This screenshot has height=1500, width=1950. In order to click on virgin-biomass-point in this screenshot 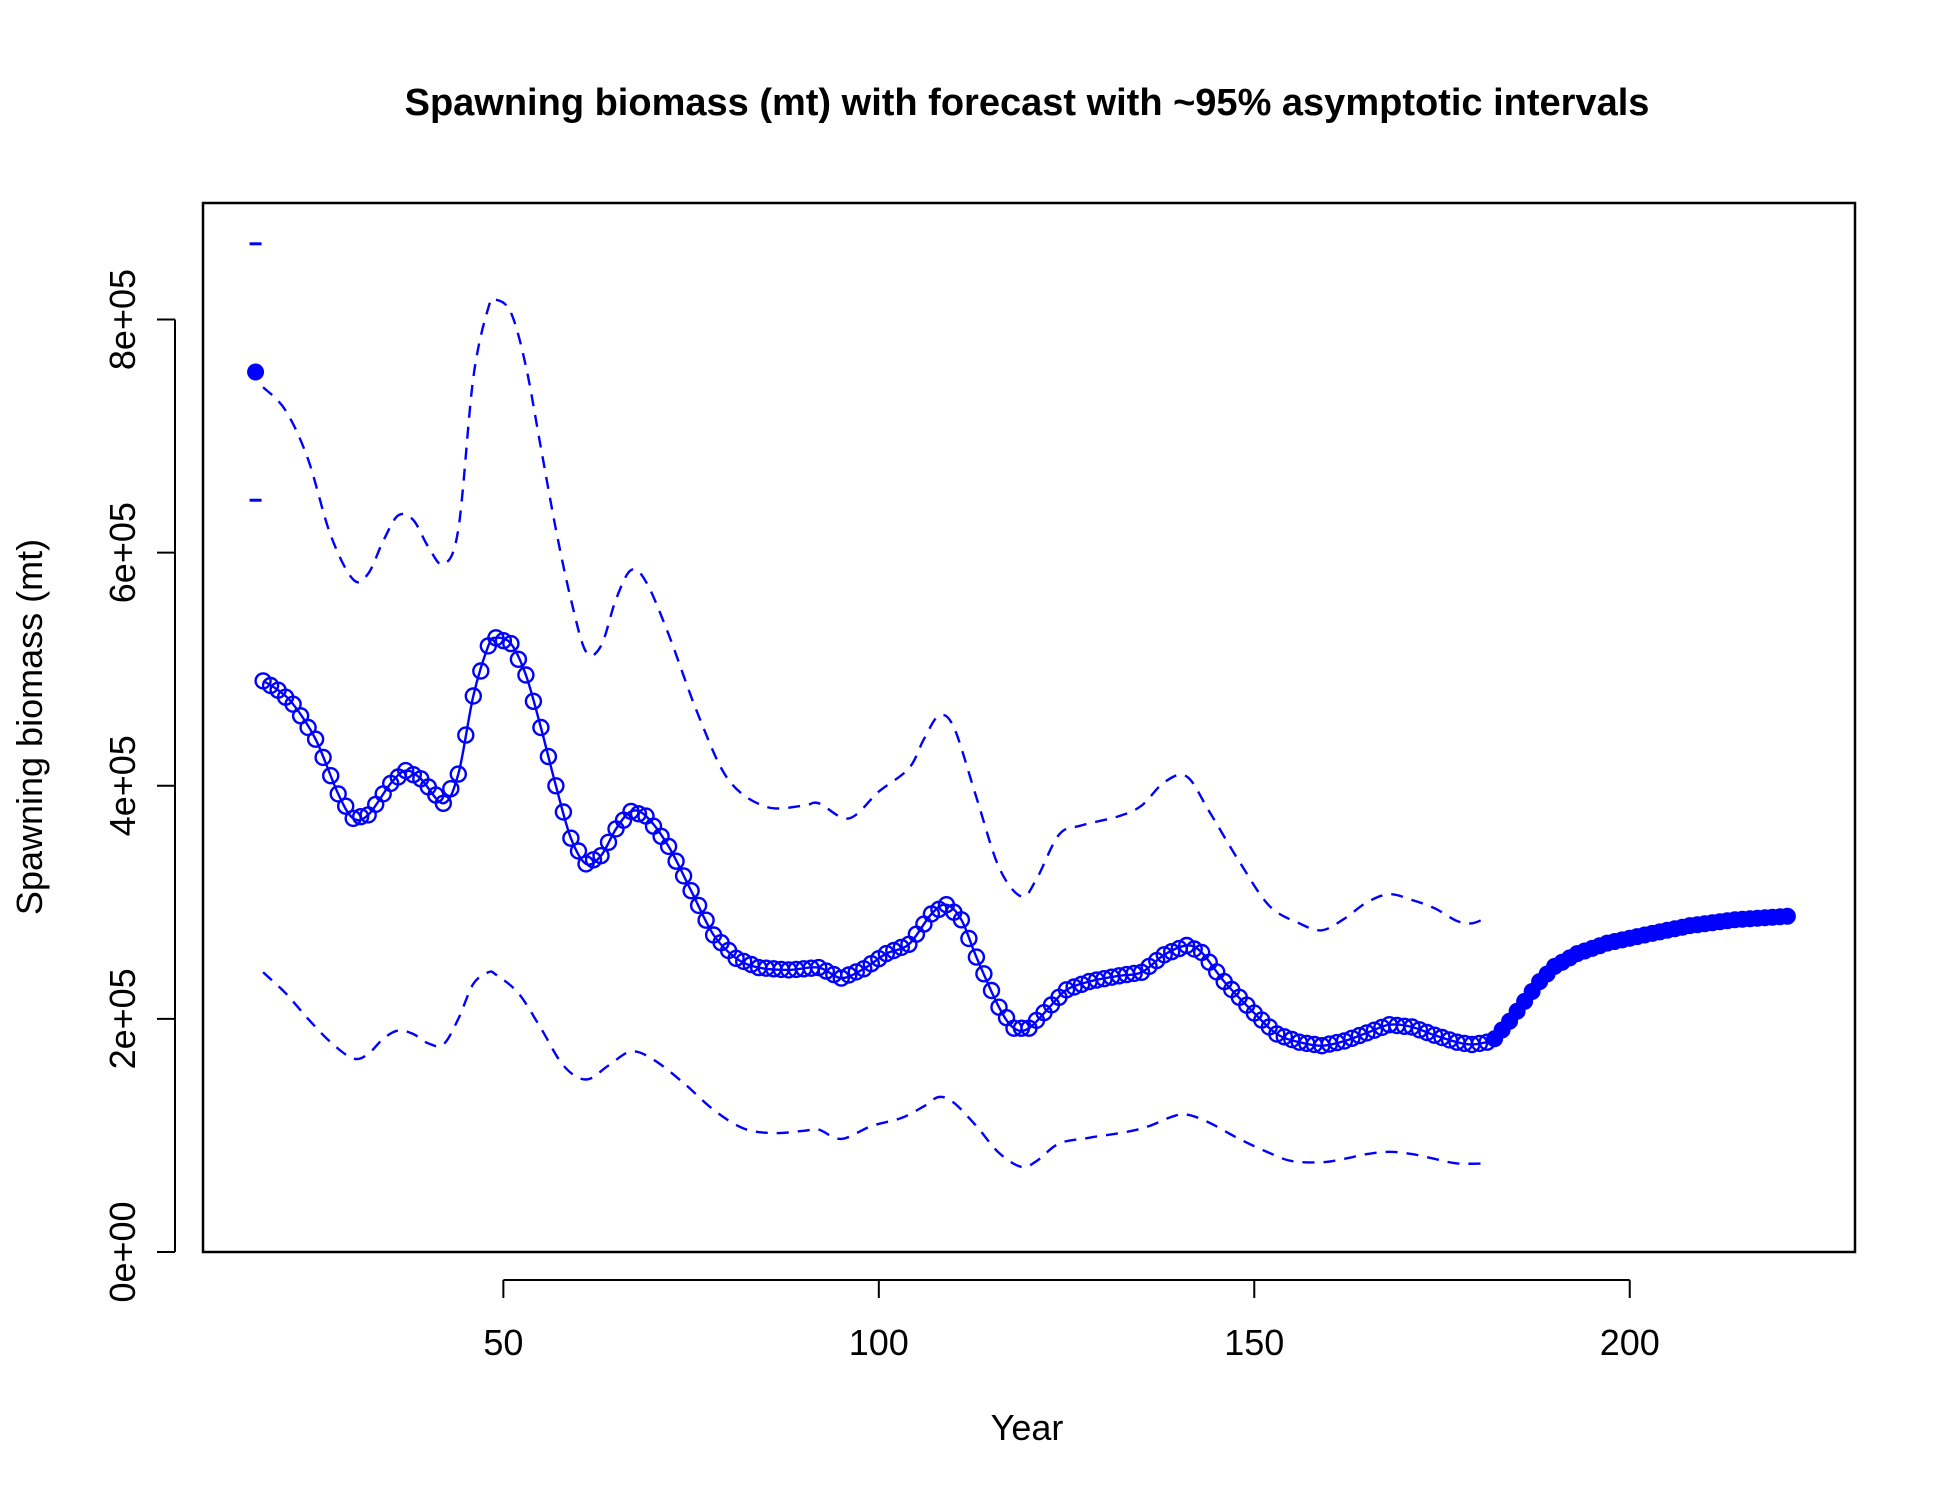, I will do `click(256, 372)`.